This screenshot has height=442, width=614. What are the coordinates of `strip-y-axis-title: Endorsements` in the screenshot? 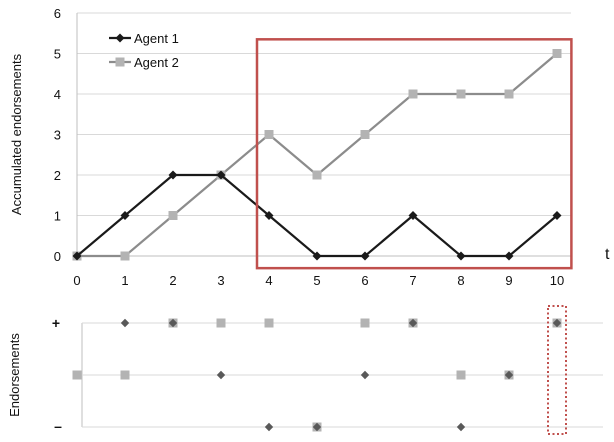 It's located at (14, 375).